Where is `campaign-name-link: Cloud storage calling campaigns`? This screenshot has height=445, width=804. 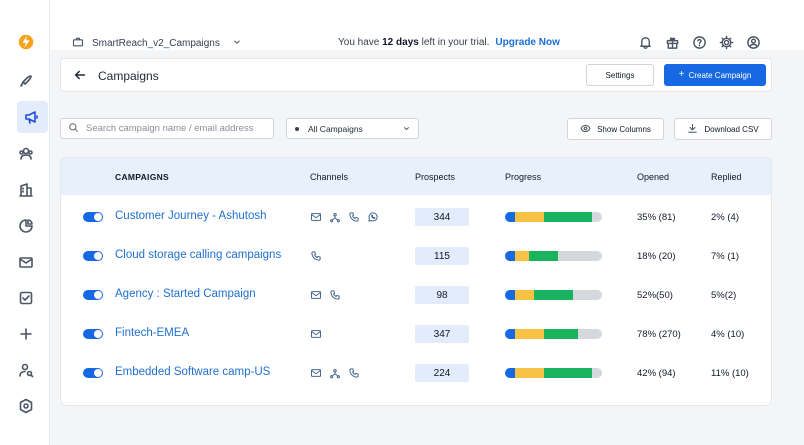 campaign-name-link: Cloud storage calling campaigns is located at coordinates (198, 255).